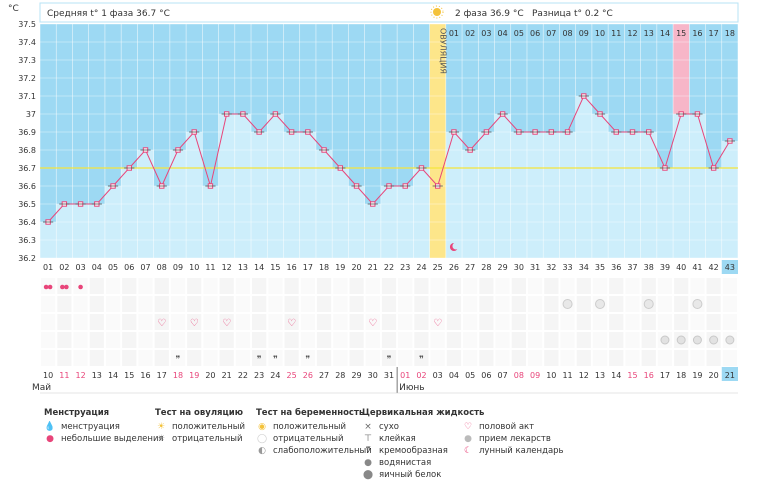 Image resolution: width=770 pixels, height=501 pixels. I want to click on legend-title: Цервикальная жидкость, so click(423, 413).